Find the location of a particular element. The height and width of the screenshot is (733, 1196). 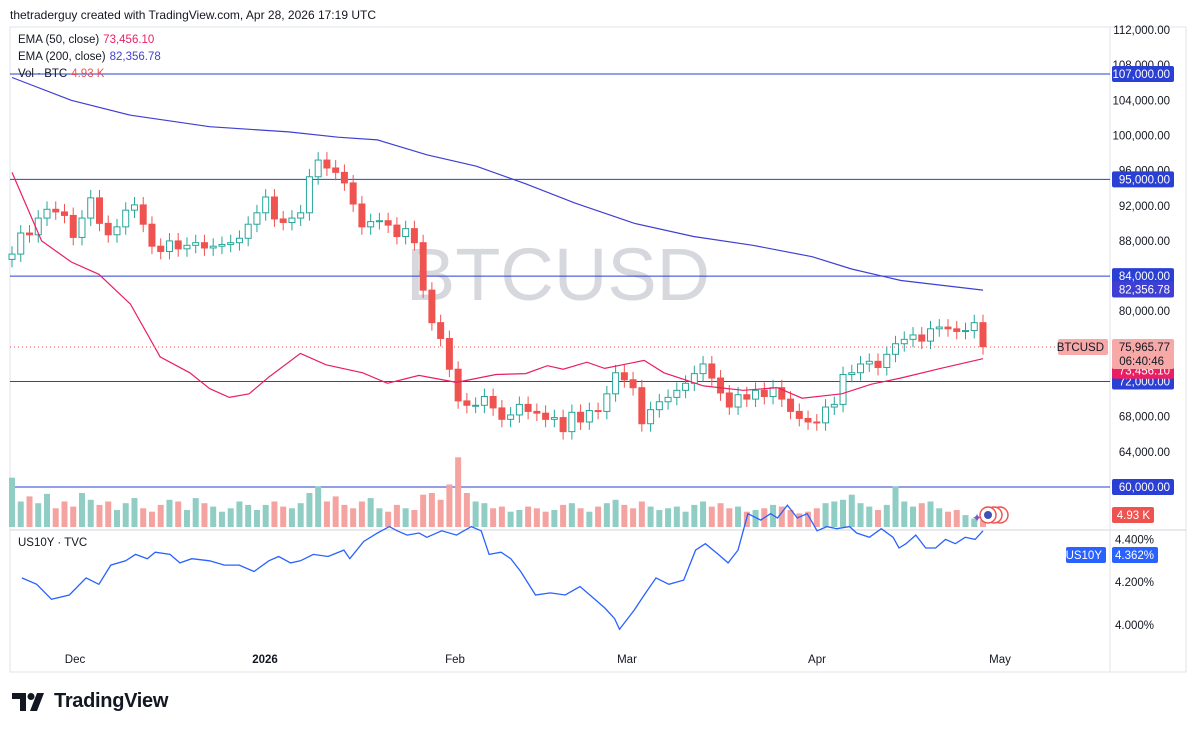

price-tick-label: 104,000.00 is located at coordinates (1141, 101).